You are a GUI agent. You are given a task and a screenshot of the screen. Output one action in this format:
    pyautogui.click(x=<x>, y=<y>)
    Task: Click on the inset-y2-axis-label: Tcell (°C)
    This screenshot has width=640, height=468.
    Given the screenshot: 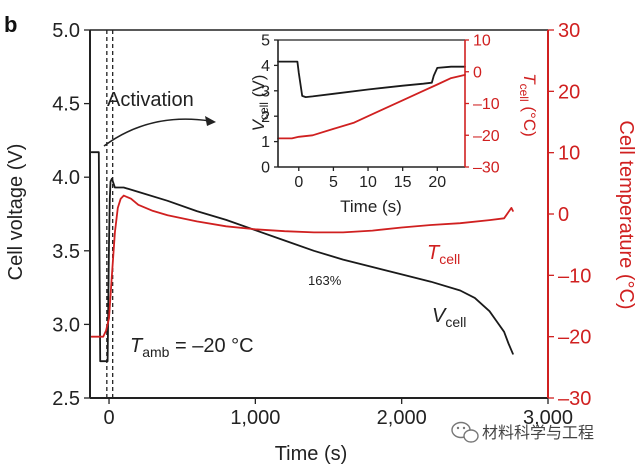 What is the action you would take?
    pyautogui.click(x=528, y=105)
    